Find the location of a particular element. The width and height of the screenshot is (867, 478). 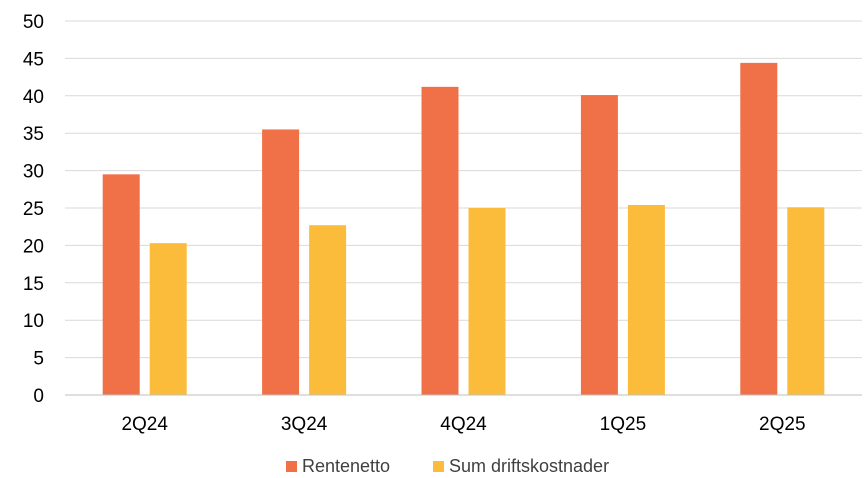

y-tick-label: 40 is located at coordinates (33, 97).